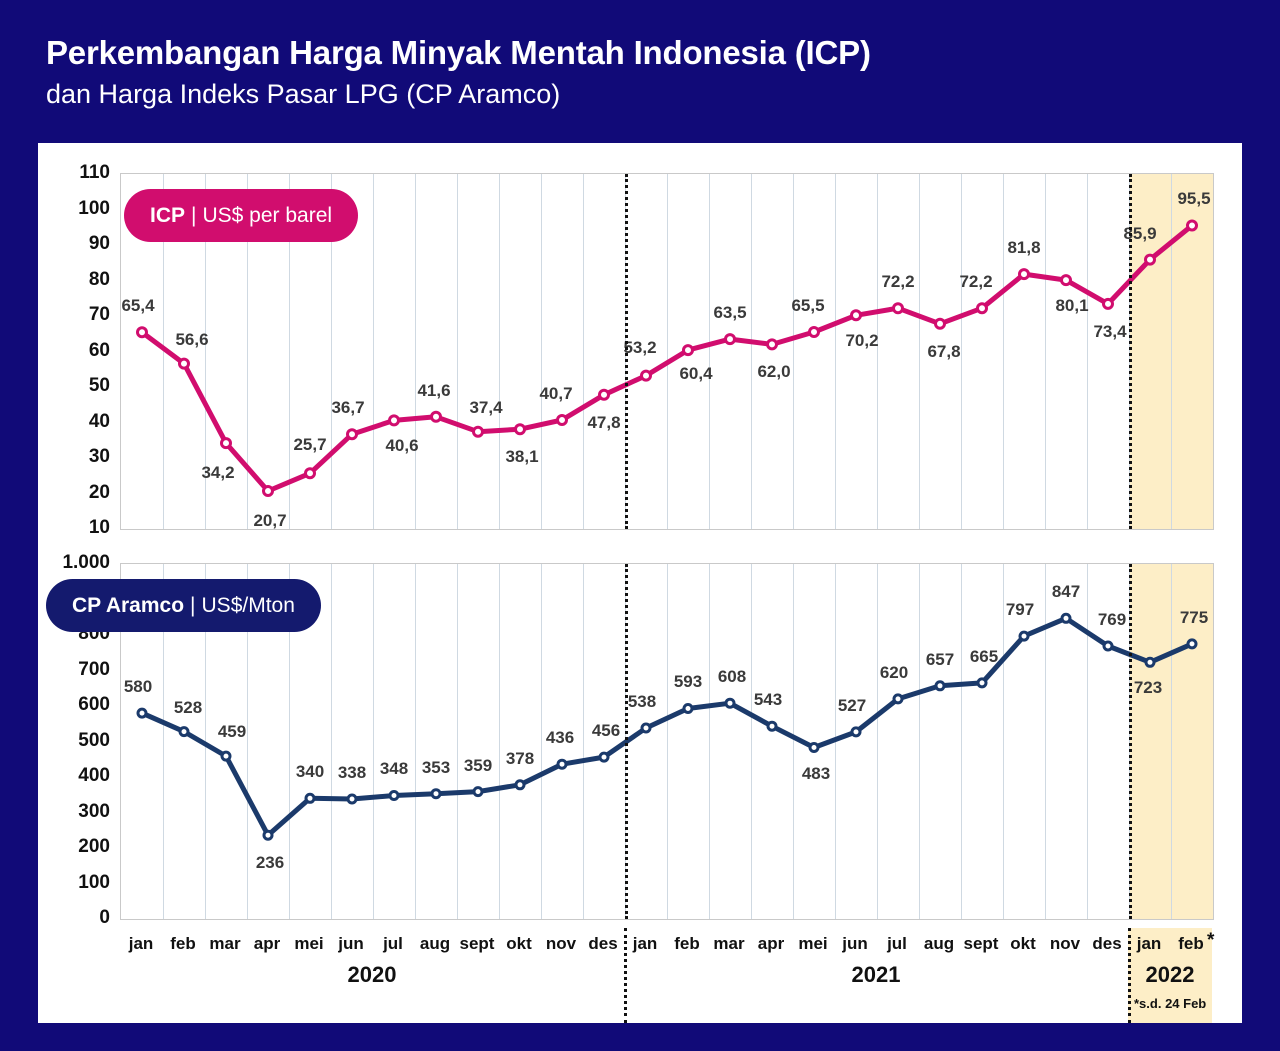 The width and height of the screenshot is (1280, 1051). I want to click on y-tick-label: 110, so click(94, 172).